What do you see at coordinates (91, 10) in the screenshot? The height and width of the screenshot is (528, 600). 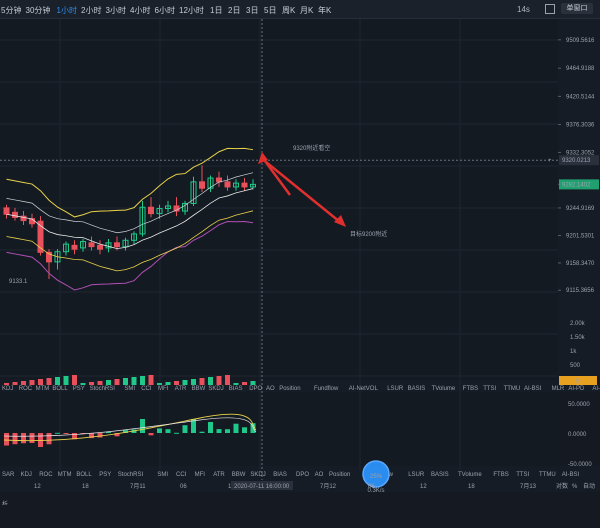 I see `timeframe-3: 2小时` at bounding box center [91, 10].